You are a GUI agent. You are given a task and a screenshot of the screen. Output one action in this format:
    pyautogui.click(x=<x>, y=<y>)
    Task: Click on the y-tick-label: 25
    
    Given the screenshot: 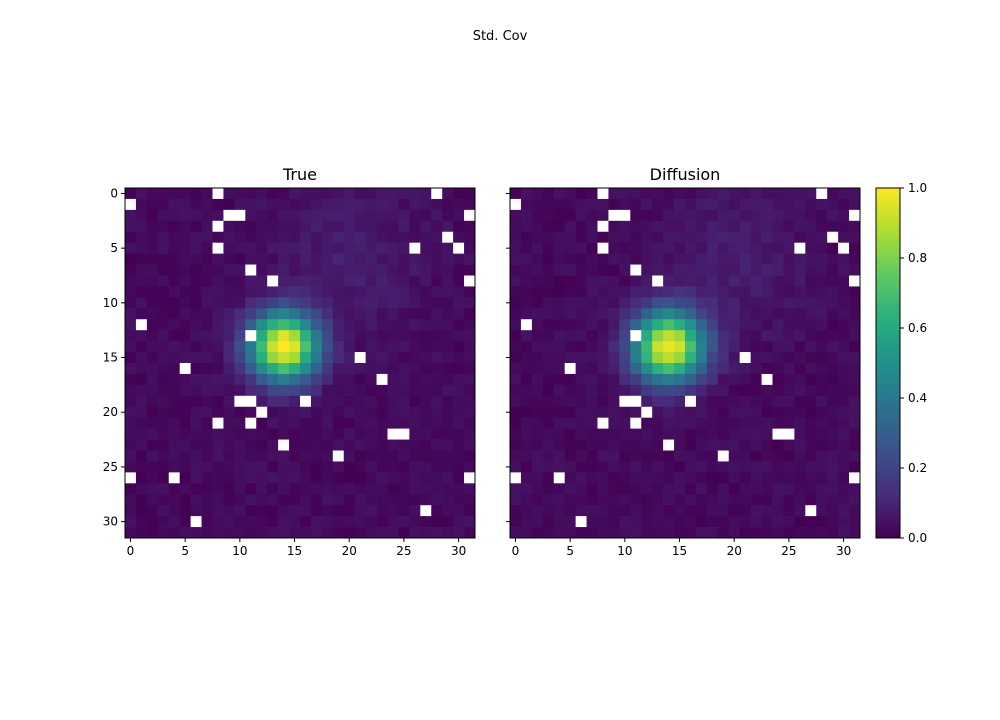 What is the action you would take?
    pyautogui.click(x=110, y=467)
    